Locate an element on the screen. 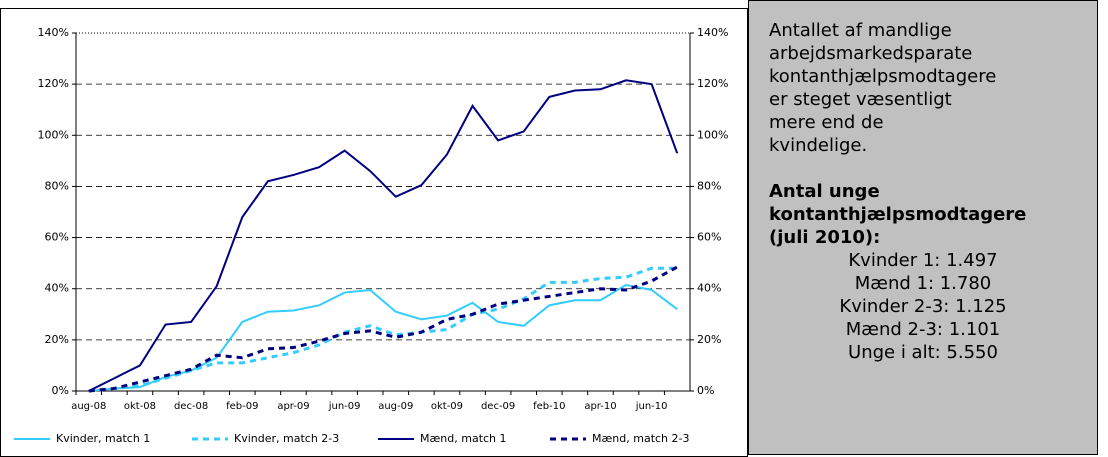 This screenshot has height=457, width=1108. x-tick-label: feb-09 is located at coordinates (242, 406).